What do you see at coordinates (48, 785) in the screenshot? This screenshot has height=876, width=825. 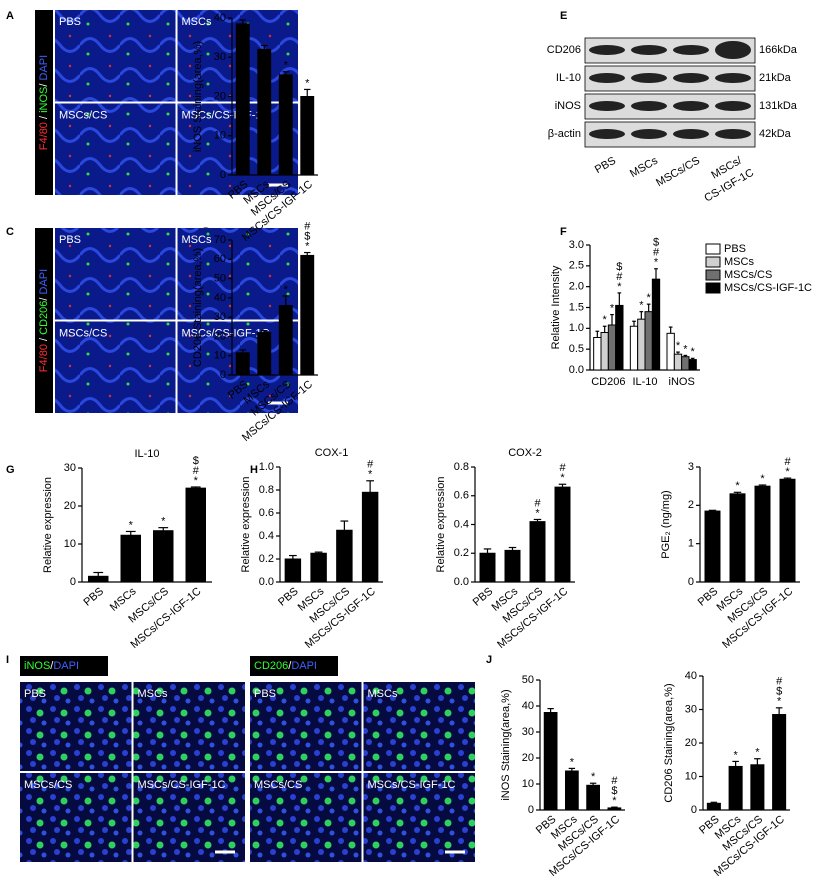 I see `tile-label: MSCs/CS` at bounding box center [48, 785].